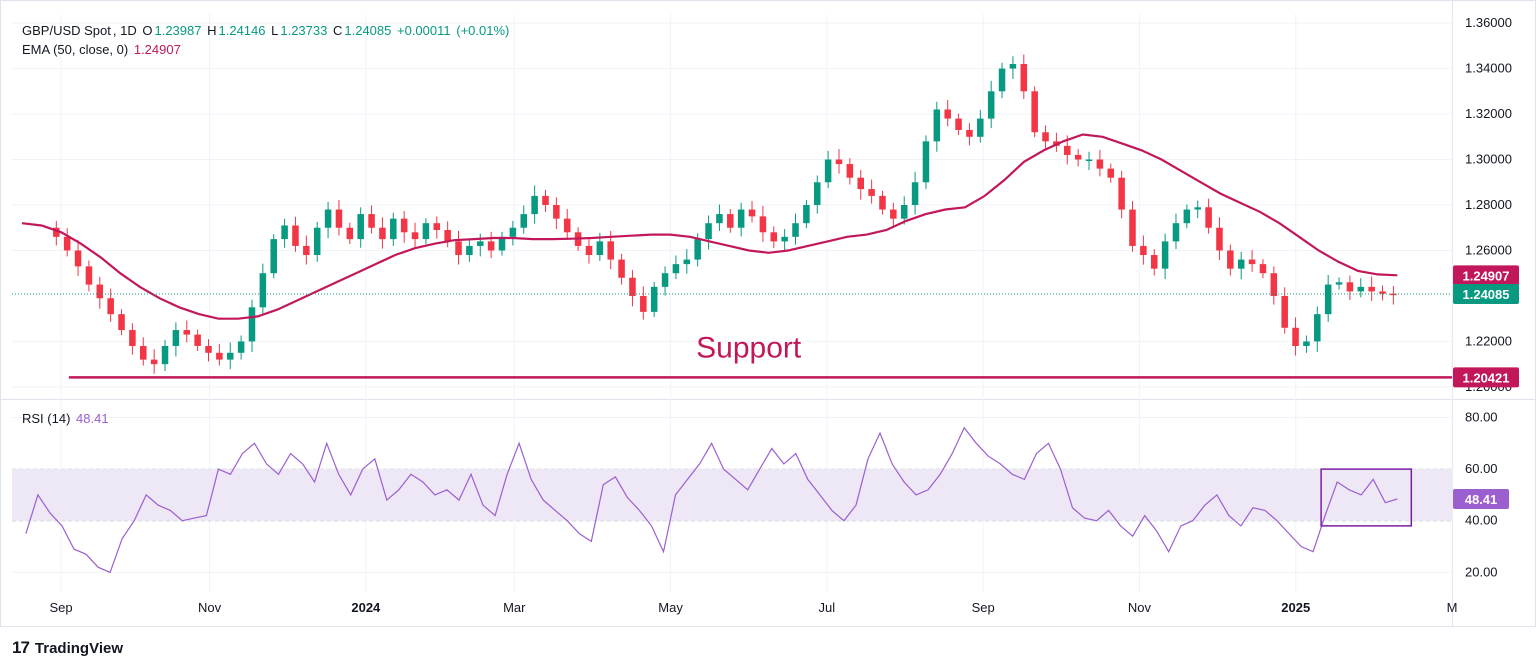 This screenshot has height=667, width=1536. What do you see at coordinates (75, 49) in the screenshot?
I see `ema-label: EMA (50, close, 0)` at bounding box center [75, 49].